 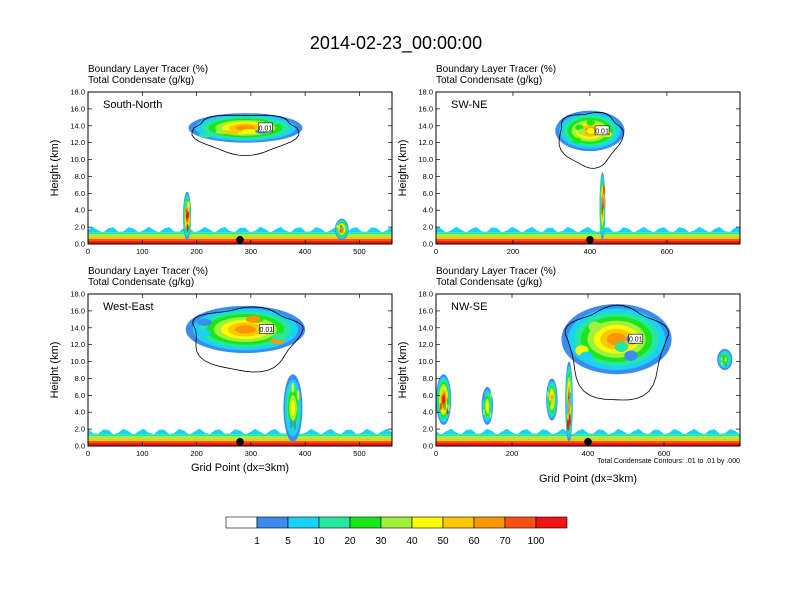 What do you see at coordinates (381, 541) in the screenshot?
I see `colorbar-label: 30` at bounding box center [381, 541].